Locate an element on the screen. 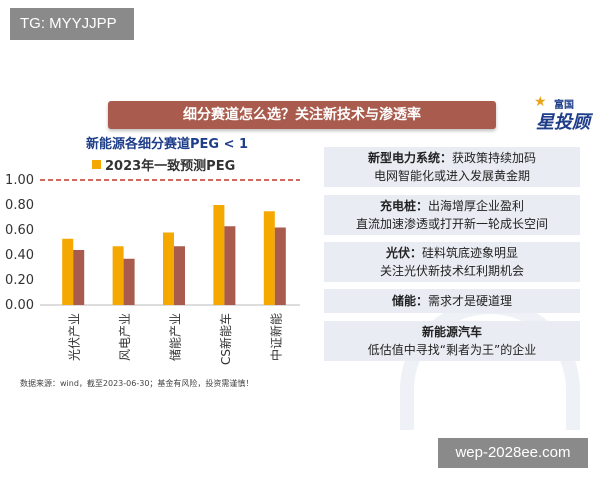 The width and height of the screenshot is (600, 480). brand-logo: ★ 富国 星投顾 is located at coordinates (563, 113).